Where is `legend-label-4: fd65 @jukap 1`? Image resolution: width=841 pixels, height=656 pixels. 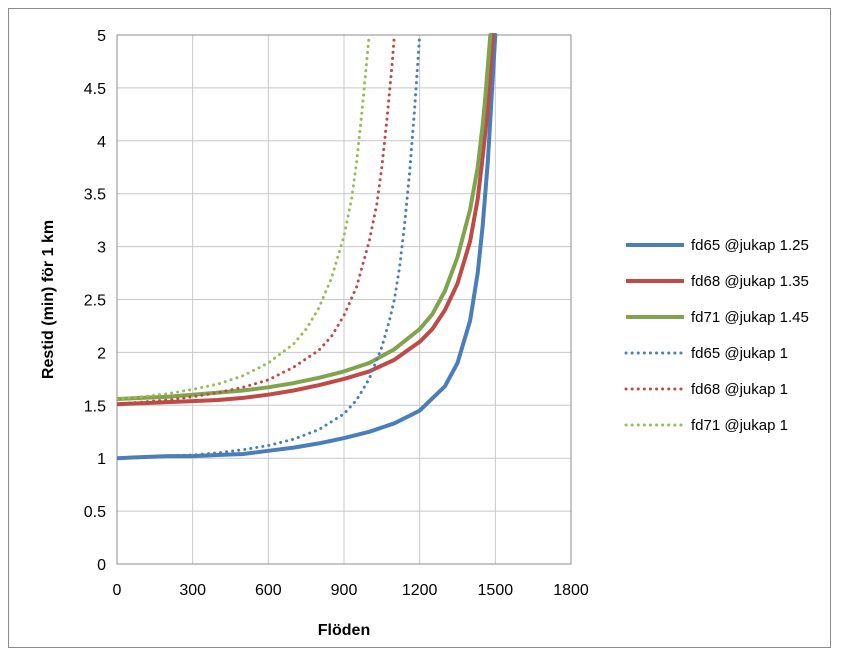 legend-label-4: fd65 @jukap 1 is located at coordinates (739, 353).